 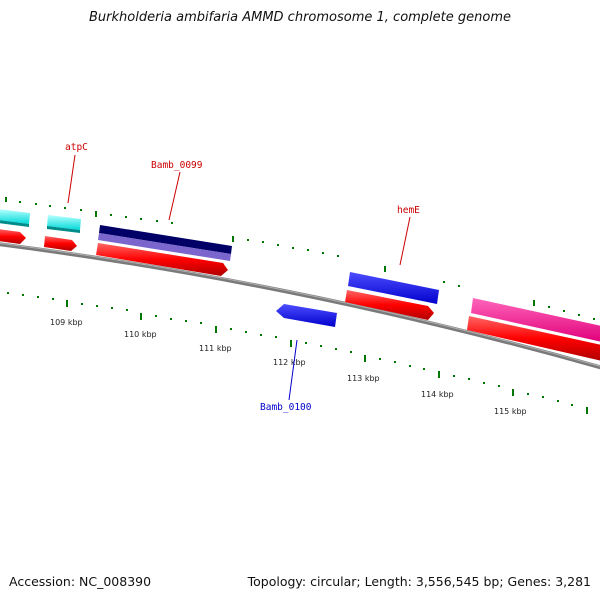 I want to click on accession-label: Accession: NC_008390, so click(x=80, y=581).